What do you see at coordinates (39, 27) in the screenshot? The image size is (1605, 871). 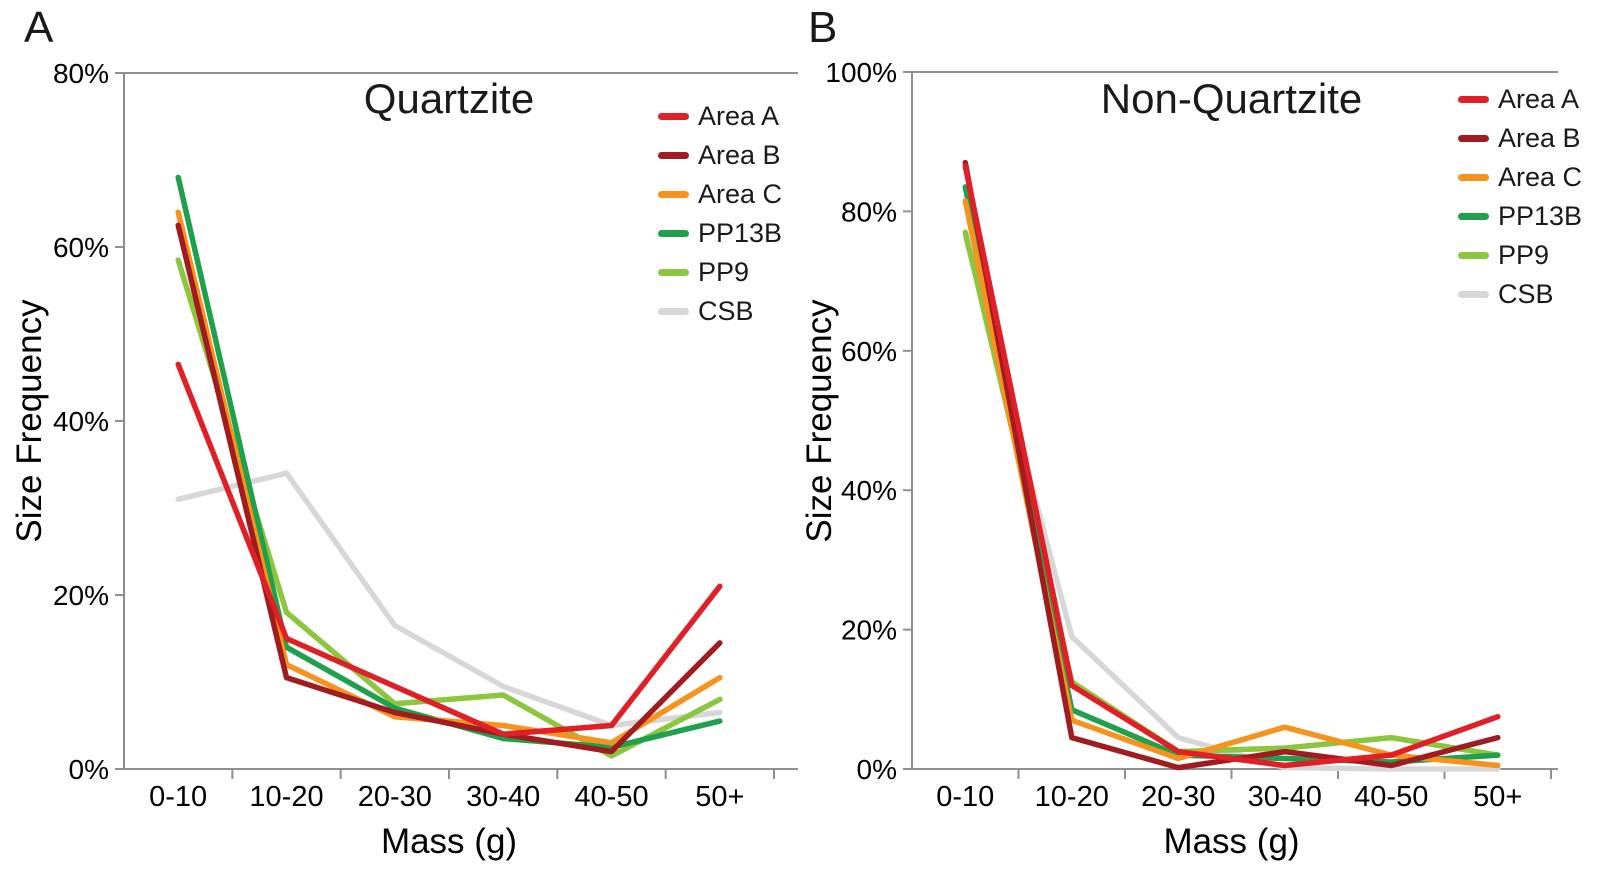 I see `panel-a-letter: A` at bounding box center [39, 27].